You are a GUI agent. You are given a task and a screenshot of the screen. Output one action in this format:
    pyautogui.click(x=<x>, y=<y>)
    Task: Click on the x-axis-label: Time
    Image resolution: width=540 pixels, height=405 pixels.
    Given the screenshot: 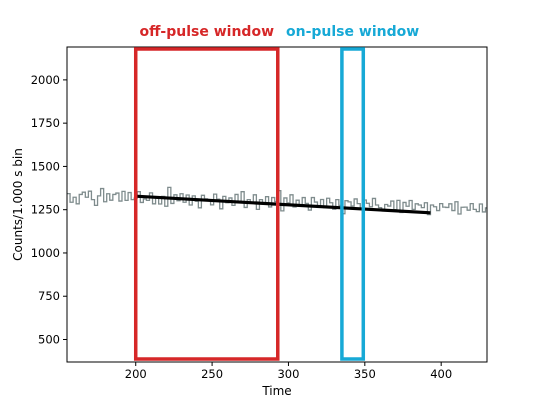 What is the action you would take?
    pyautogui.click(x=276, y=391)
    